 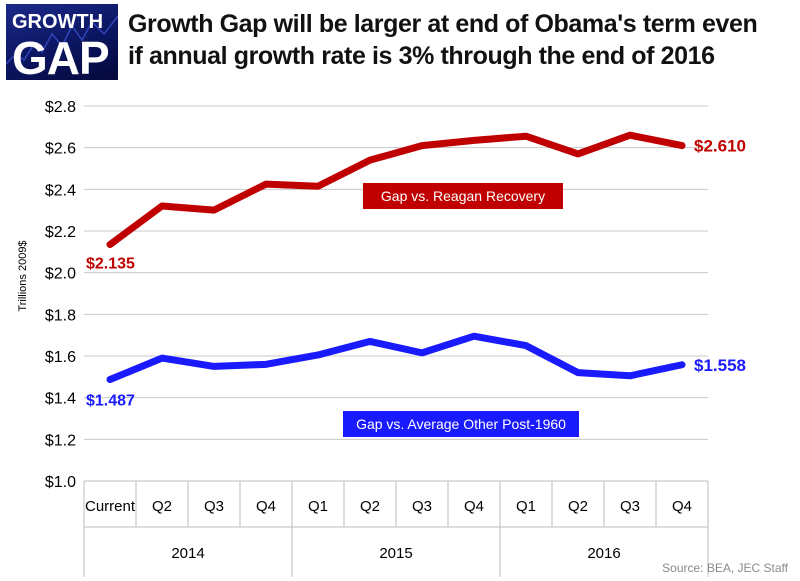 I want to click on y-tick-label: $2.2, so click(x=60, y=232).